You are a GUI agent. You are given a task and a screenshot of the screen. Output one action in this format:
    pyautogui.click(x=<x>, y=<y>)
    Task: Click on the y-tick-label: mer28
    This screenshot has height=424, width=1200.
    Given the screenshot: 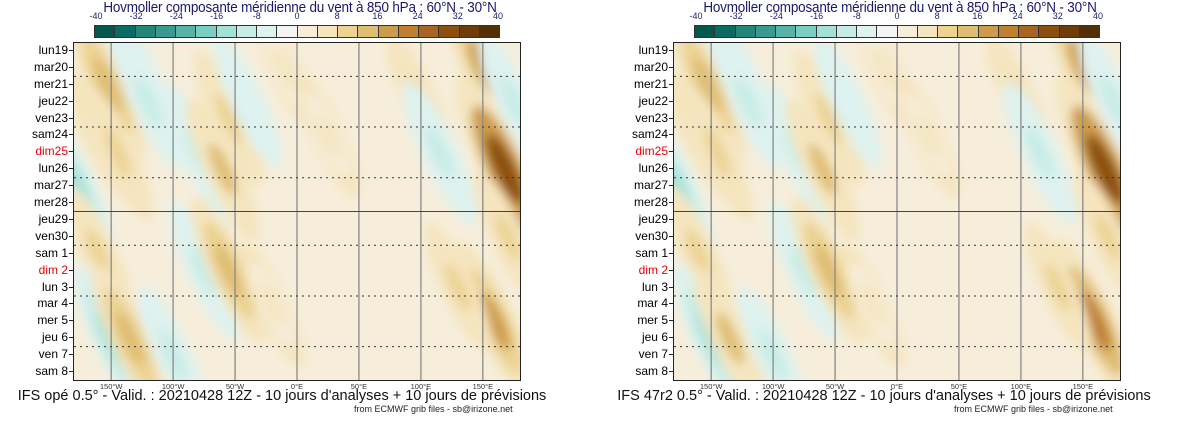 What is the action you would take?
    pyautogui.click(x=50, y=202)
    